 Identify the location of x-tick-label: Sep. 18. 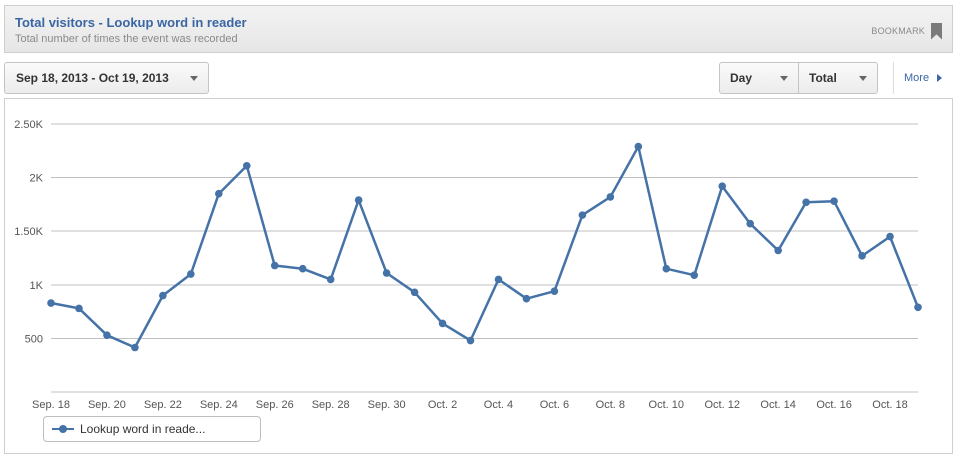
(51, 405).